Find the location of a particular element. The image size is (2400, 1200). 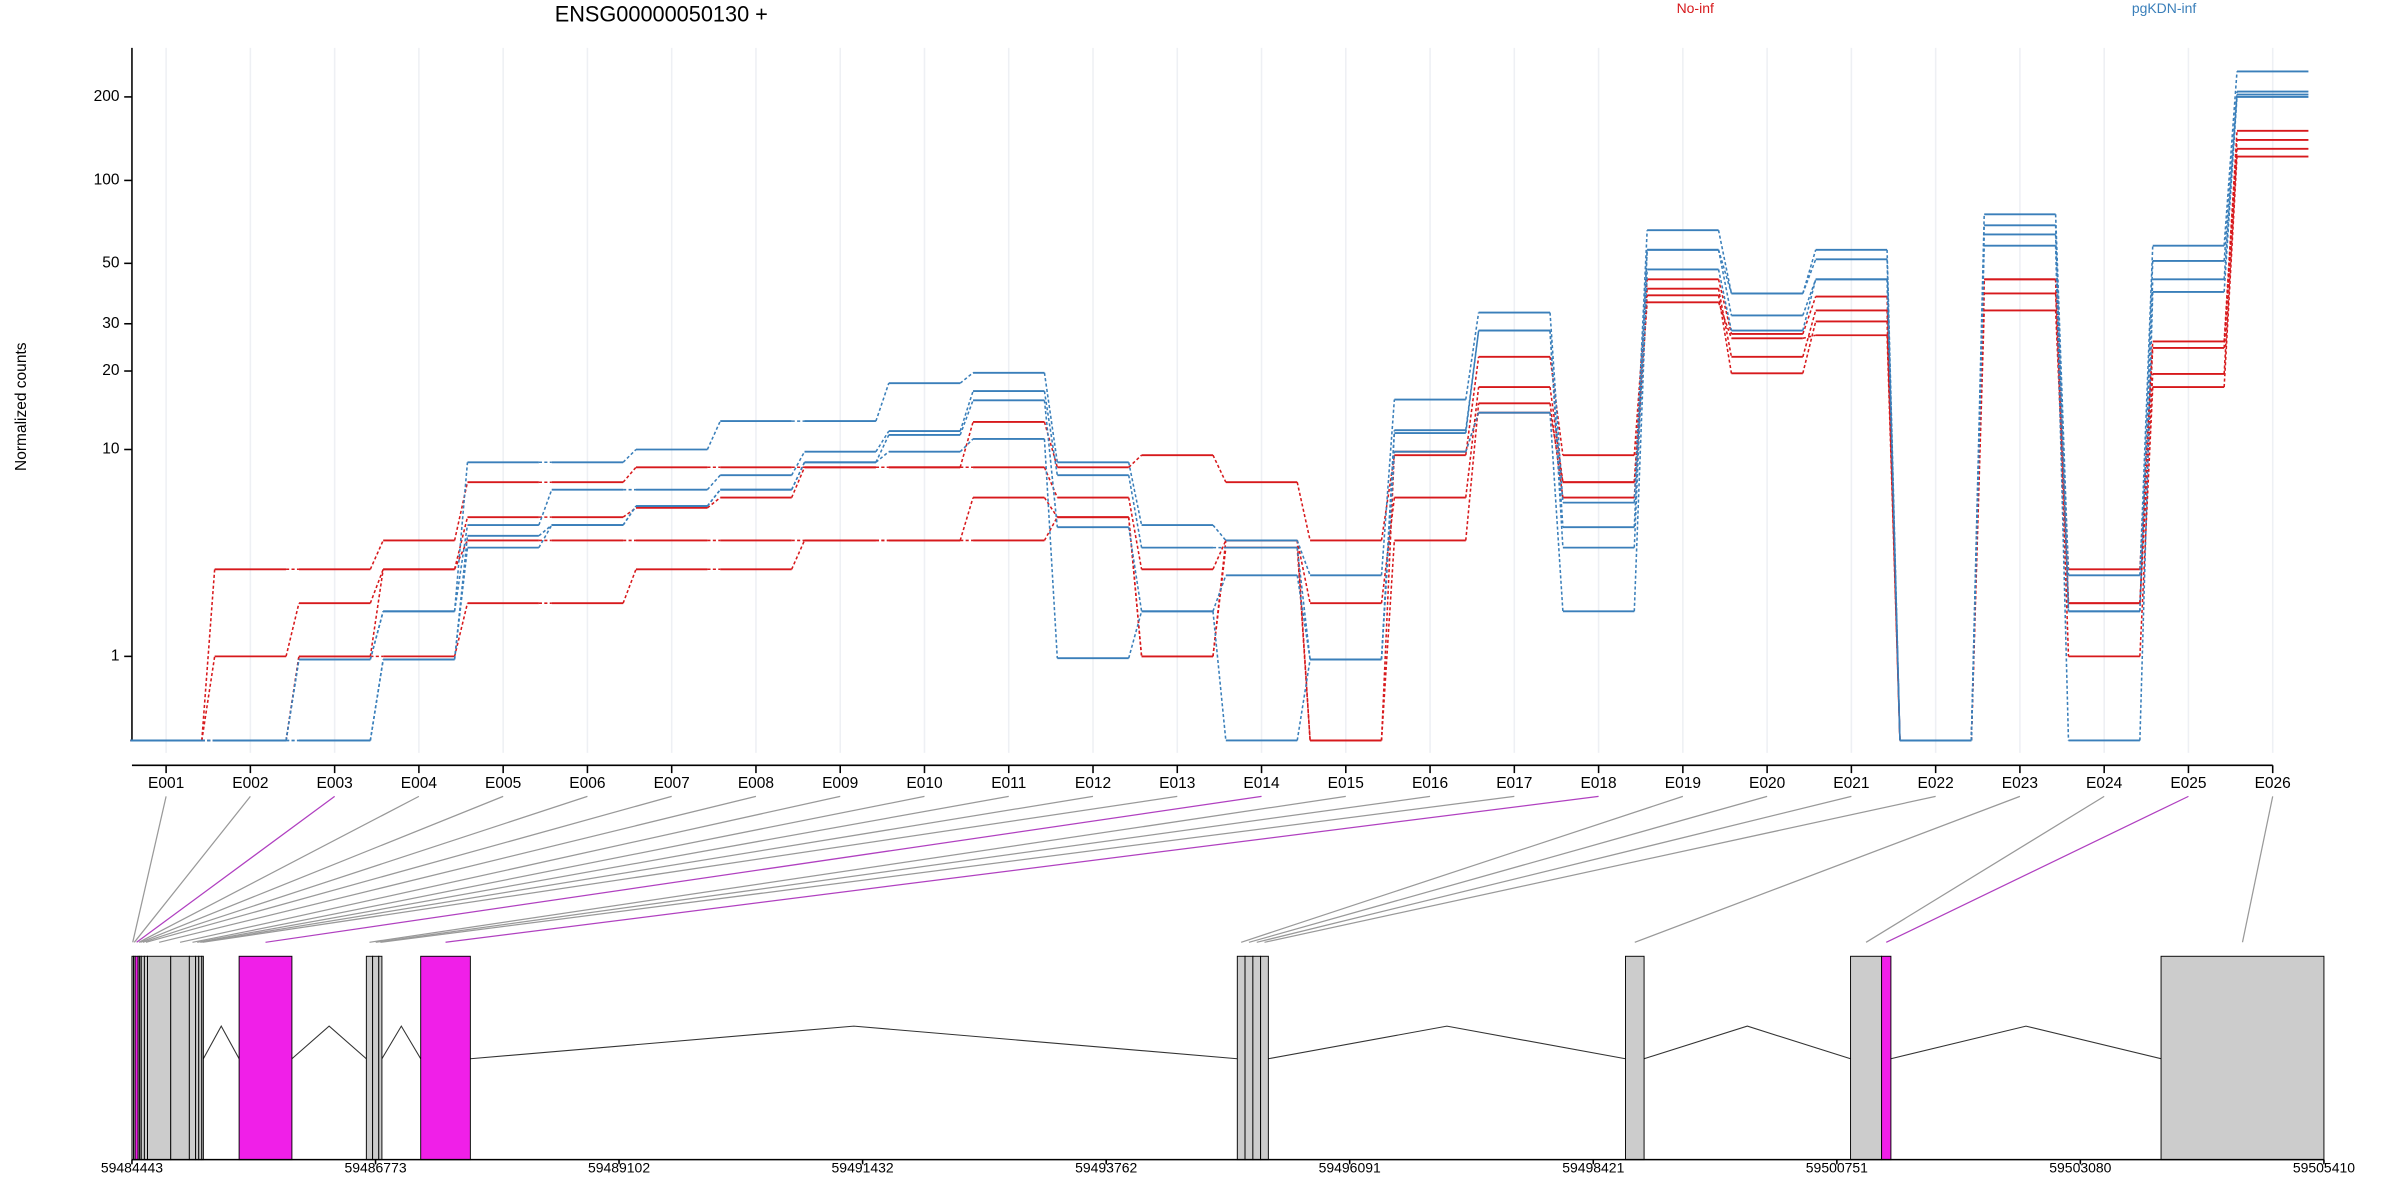

x-tick-label: E015 is located at coordinates (1346, 783).